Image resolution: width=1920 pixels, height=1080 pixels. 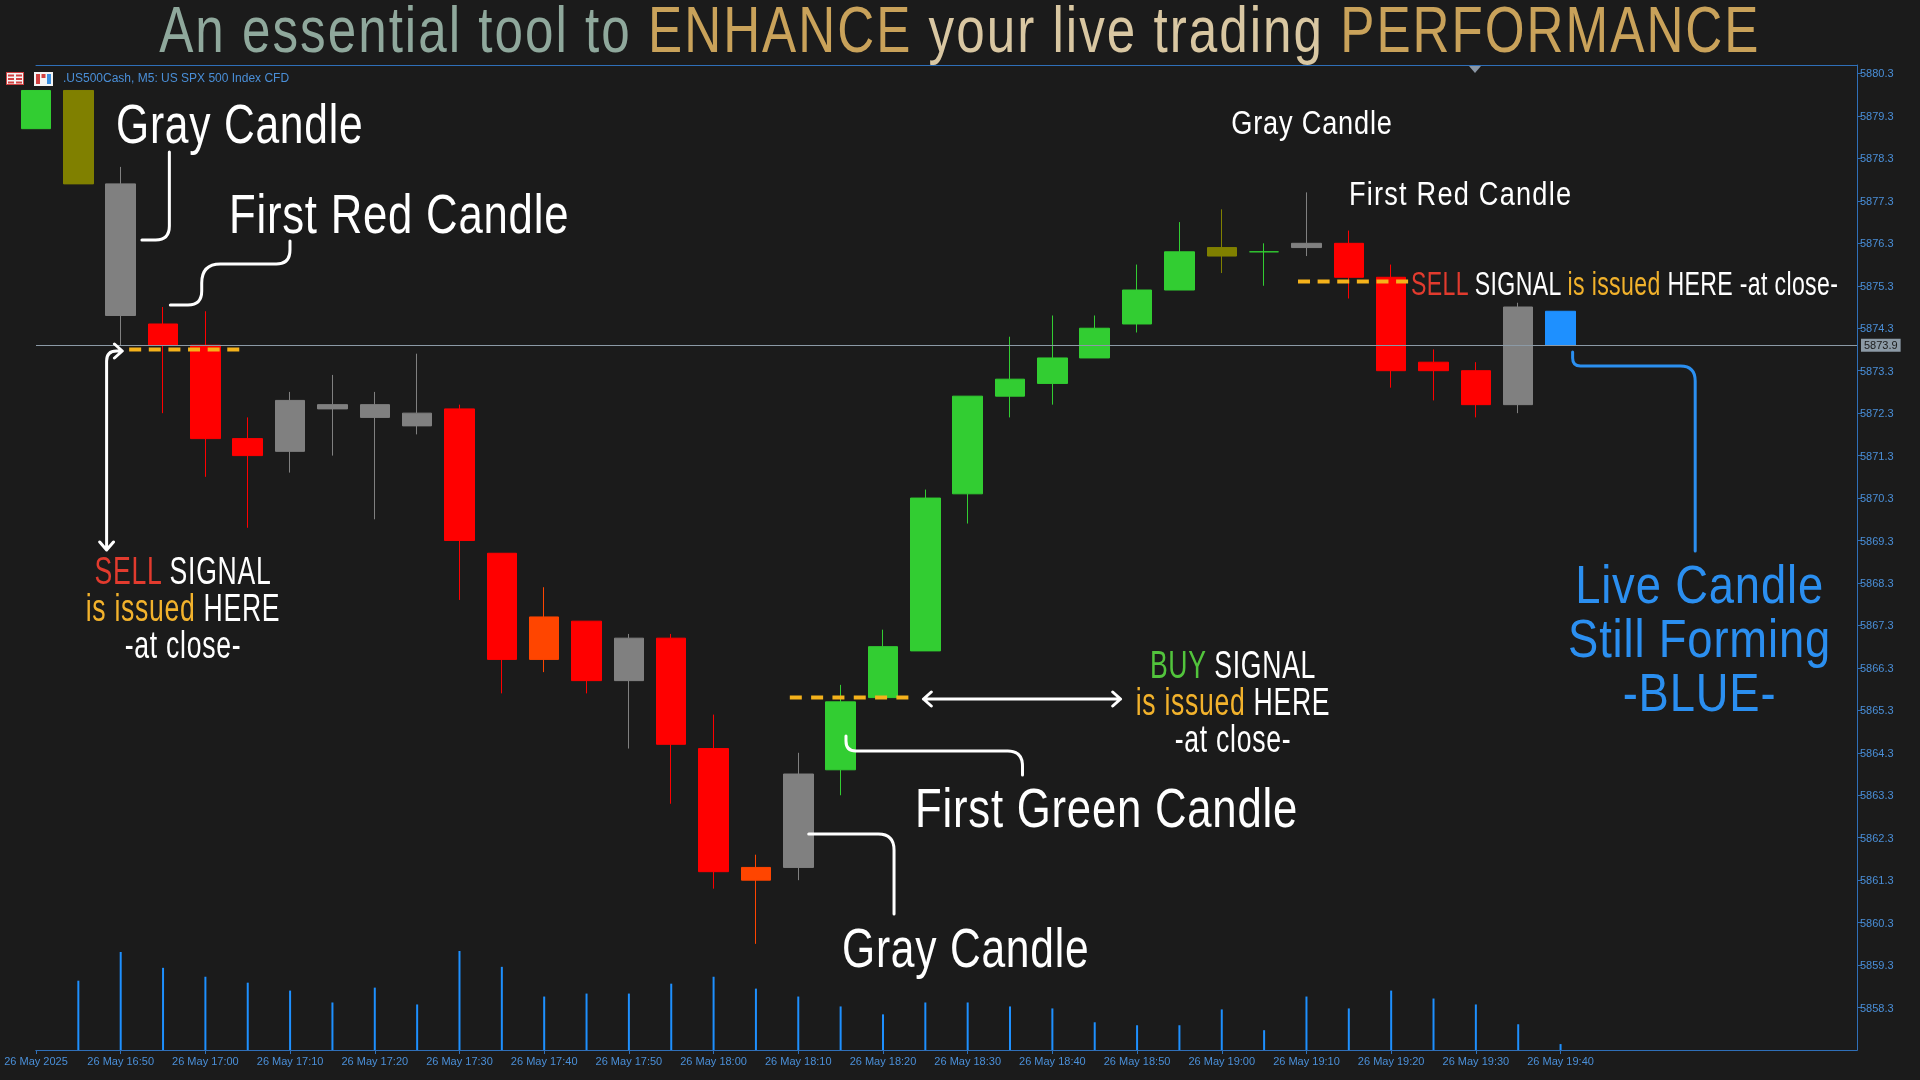 I want to click on y-tick-label: 5878.3, so click(x=1877, y=158).